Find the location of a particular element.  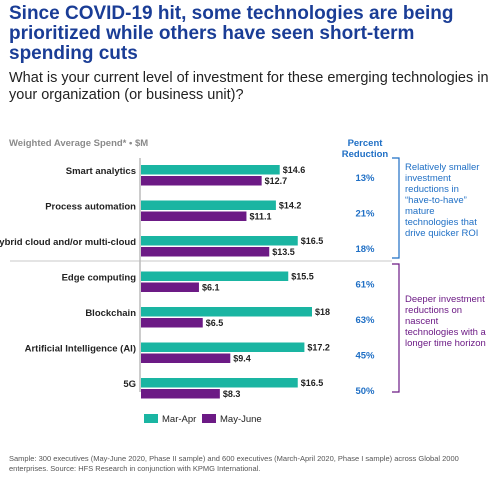

legend-swatch-may-june is located at coordinates (209, 418).